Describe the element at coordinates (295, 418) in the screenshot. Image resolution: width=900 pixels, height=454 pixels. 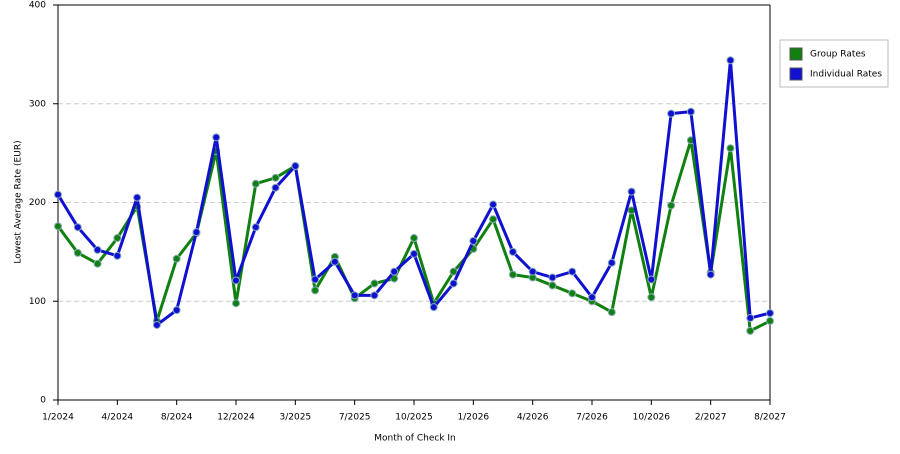
I see `x-tick-label: 3/2025` at that location.